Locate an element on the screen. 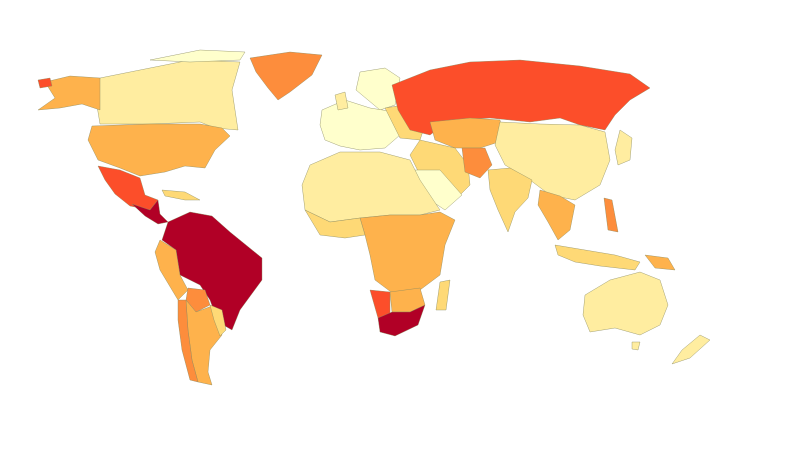 The height and width of the screenshot is (449, 800). united-states is located at coordinates (159, 150).